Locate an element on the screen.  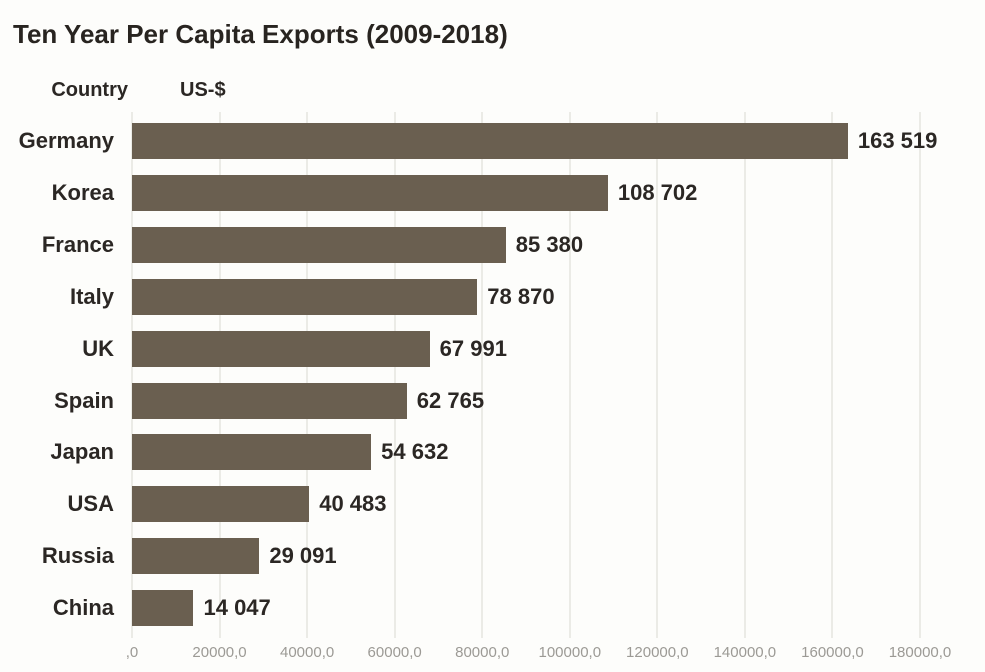
x-tick-label: 160000,0 is located at coordinates (832, 652).